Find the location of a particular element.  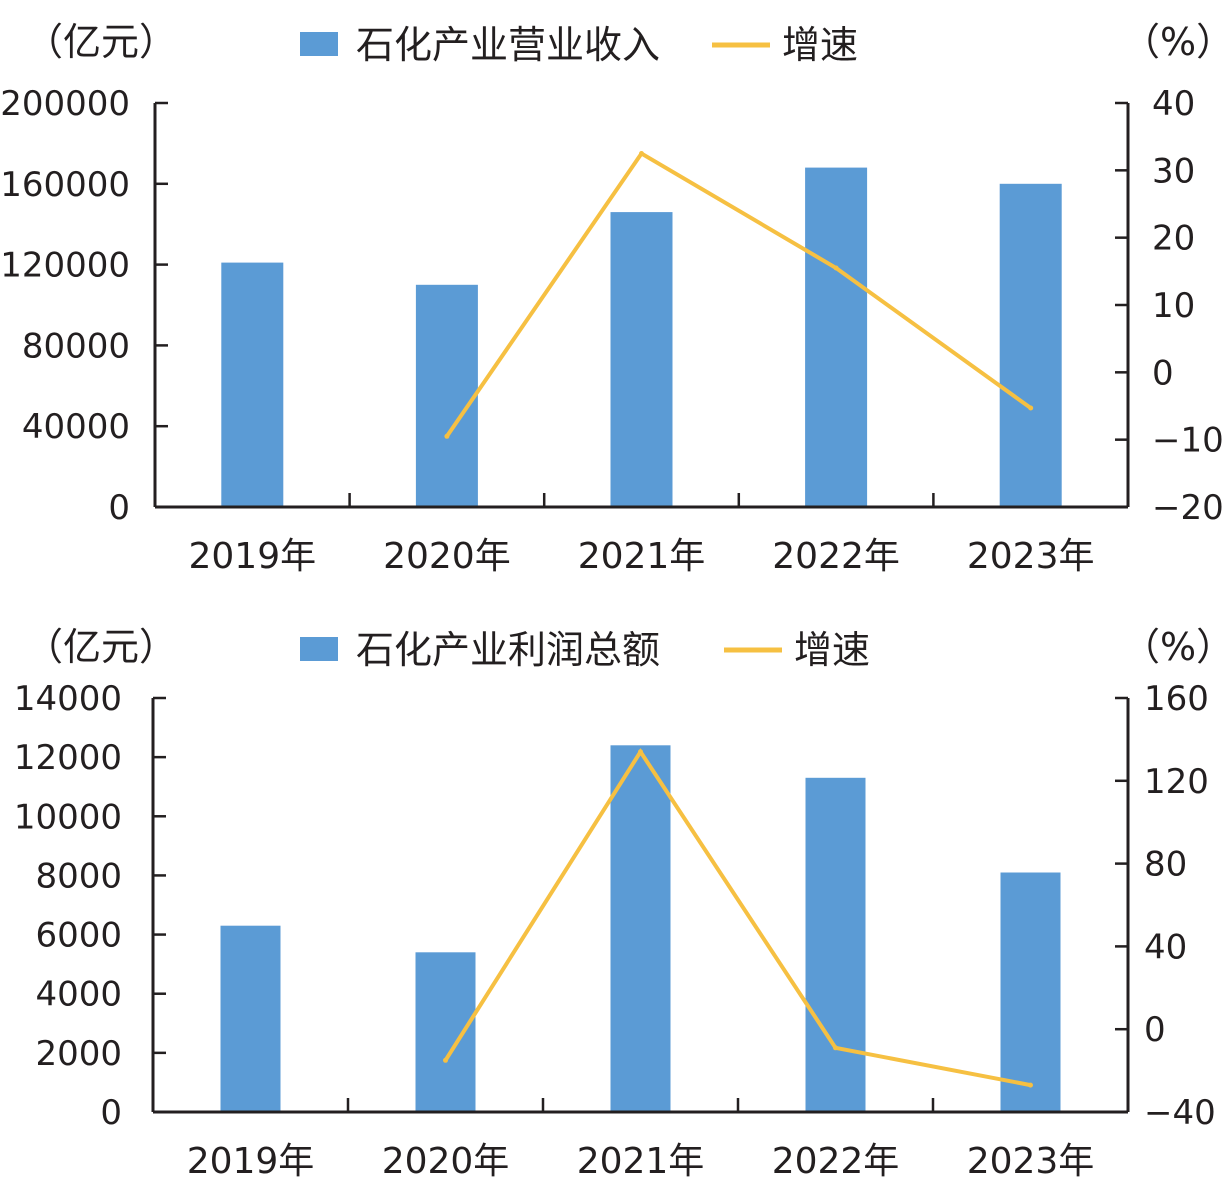

left-tick-label: 200000 is located at coordinates (65, 104).